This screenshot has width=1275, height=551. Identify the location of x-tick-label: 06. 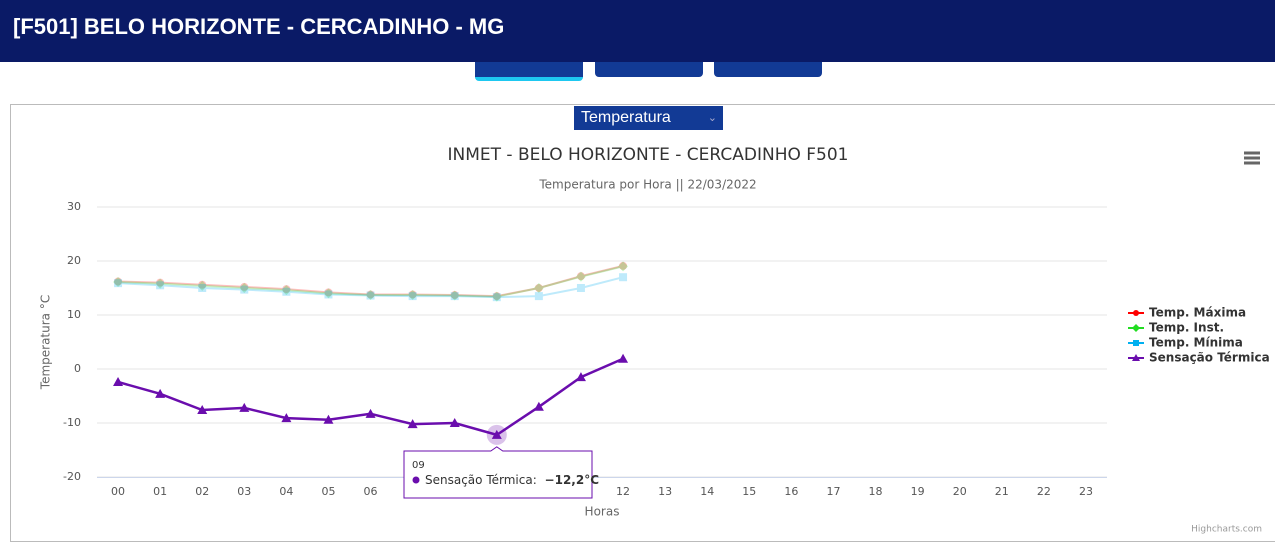
(371, 491).